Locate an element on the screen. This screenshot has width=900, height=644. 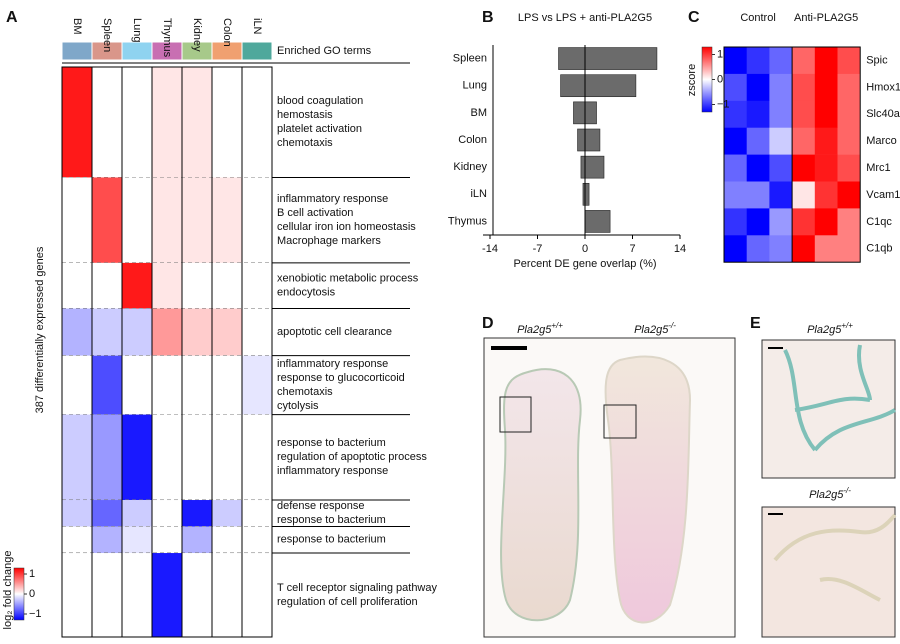
row-label: Slc40a1 is located at coordinates (883, 114).